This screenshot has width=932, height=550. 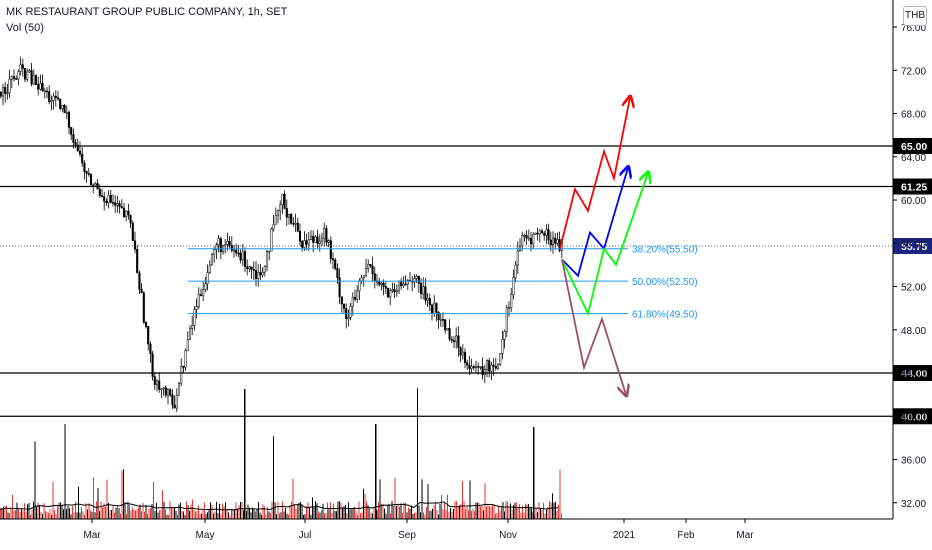 I want to click on current-price-label: 55.75, so click(x=914, y=247).